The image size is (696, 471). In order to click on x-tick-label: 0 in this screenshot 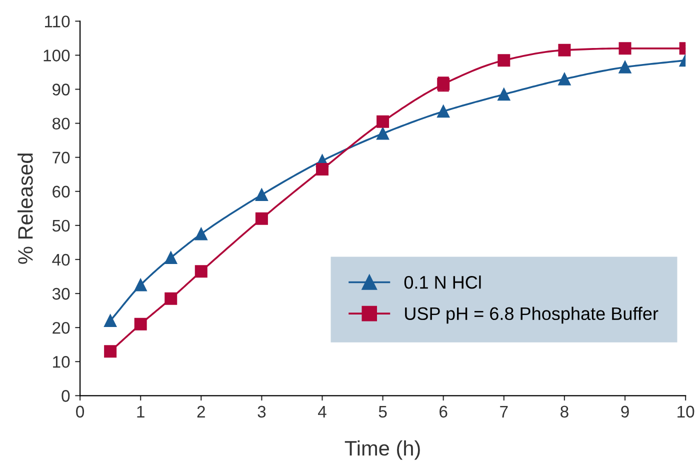, I will do `click(80, 412)`.